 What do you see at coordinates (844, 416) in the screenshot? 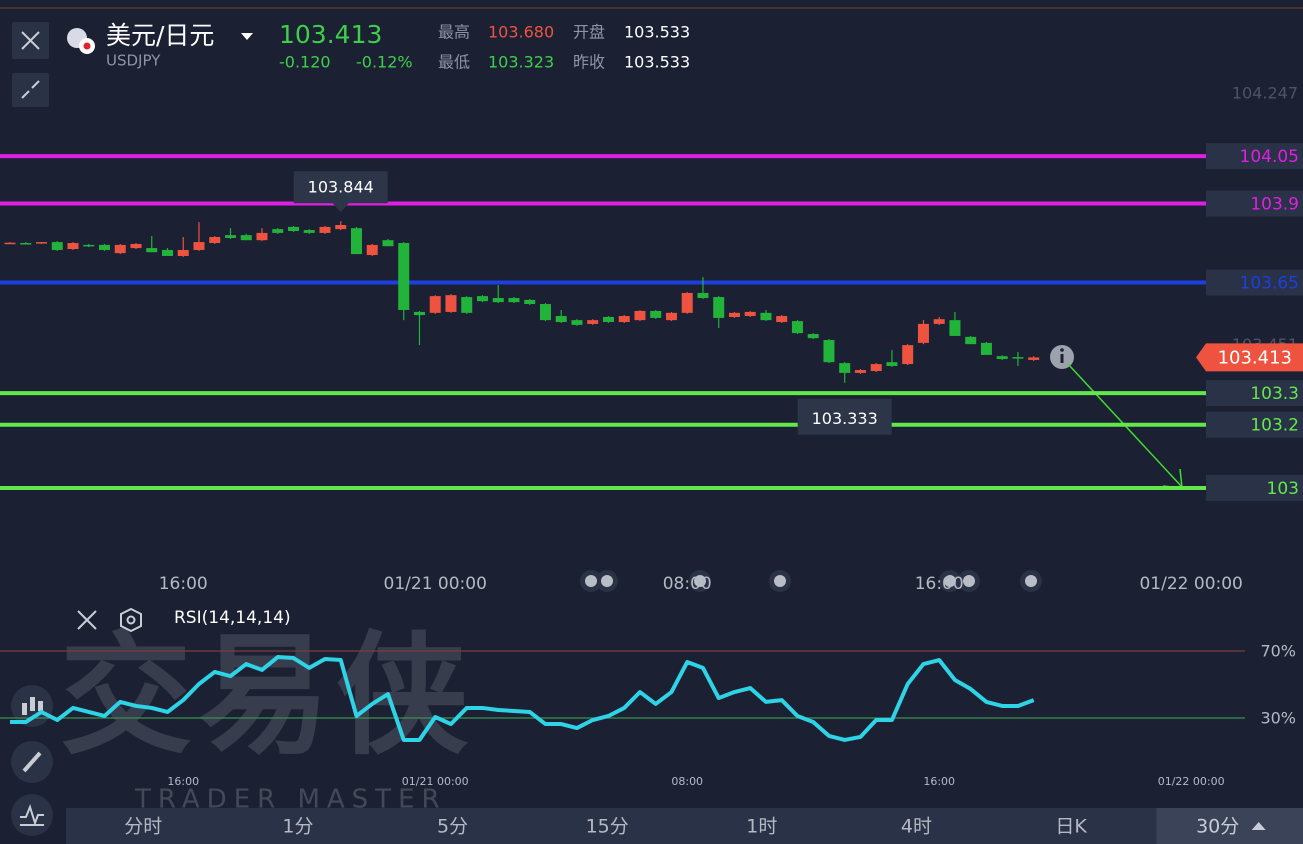
I see `min-tag-bg` at bounding box center [844, 416].